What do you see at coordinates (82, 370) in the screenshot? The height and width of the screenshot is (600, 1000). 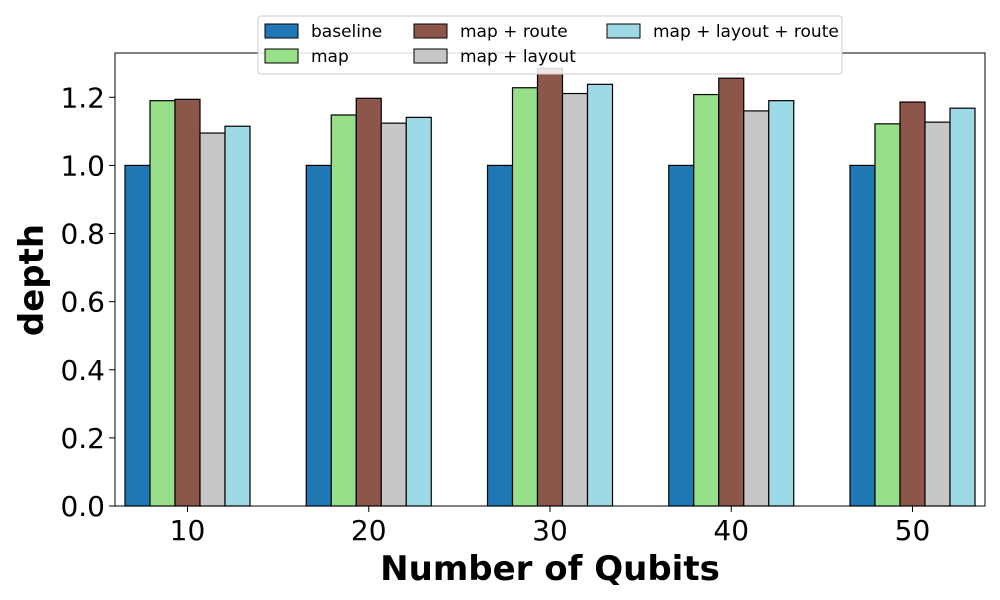 I see `y-tick-label: 0.4` at bounding box center [82, 370].